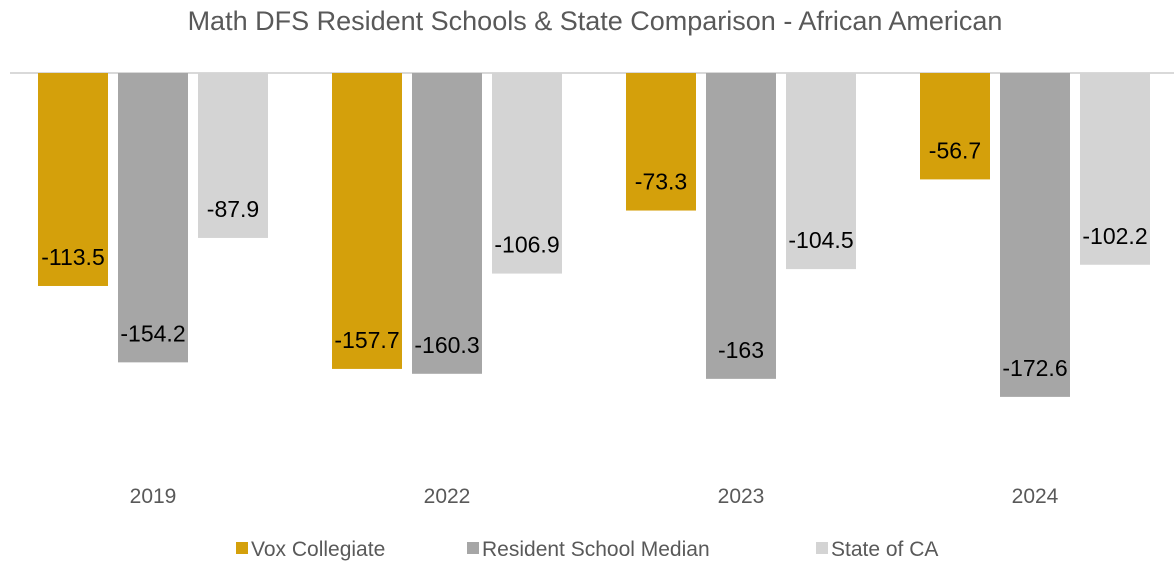  Describe the element at coordinates (73, 179) in the screenshot. I see `bar-2019-s0` at that location.